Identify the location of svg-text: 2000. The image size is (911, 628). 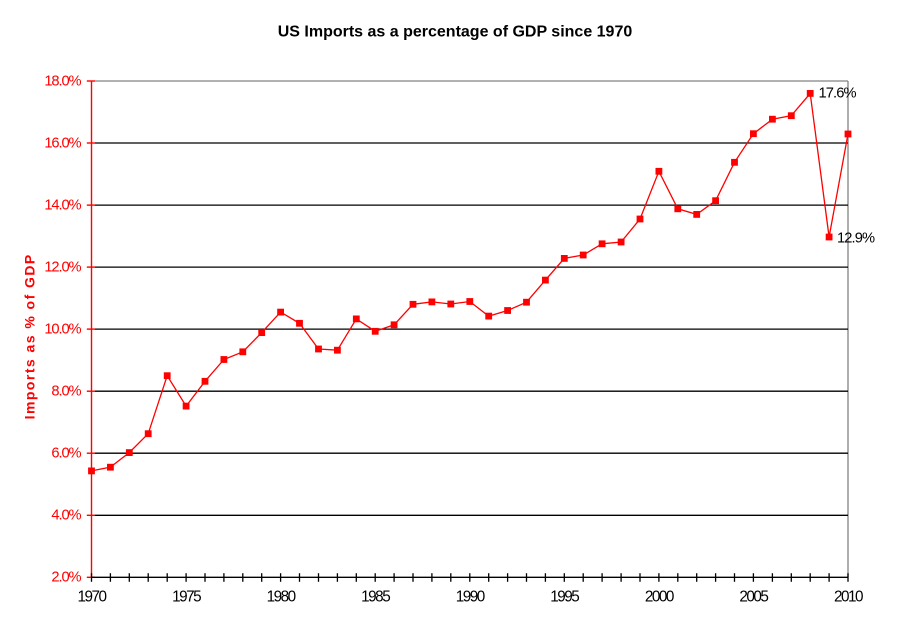
(659, 596).